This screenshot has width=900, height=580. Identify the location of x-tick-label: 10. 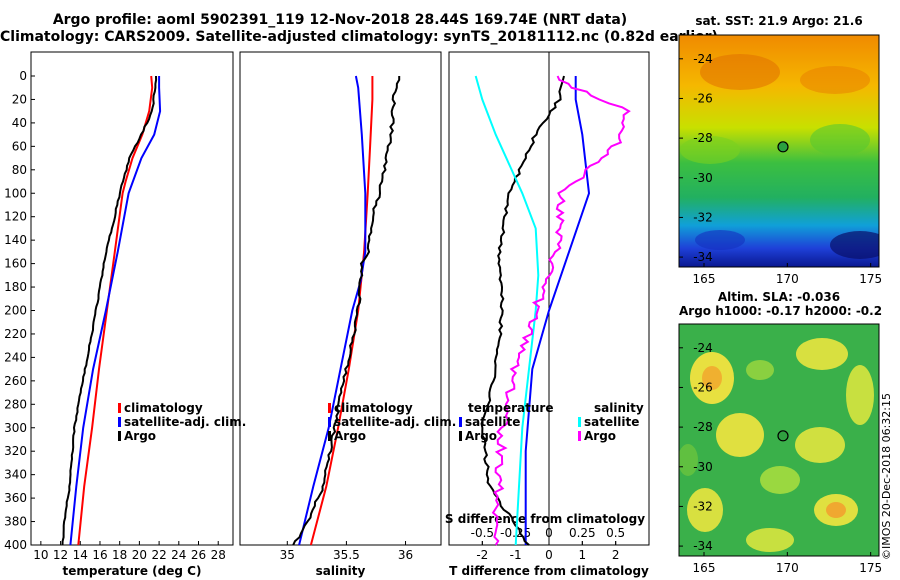
(40, 555).